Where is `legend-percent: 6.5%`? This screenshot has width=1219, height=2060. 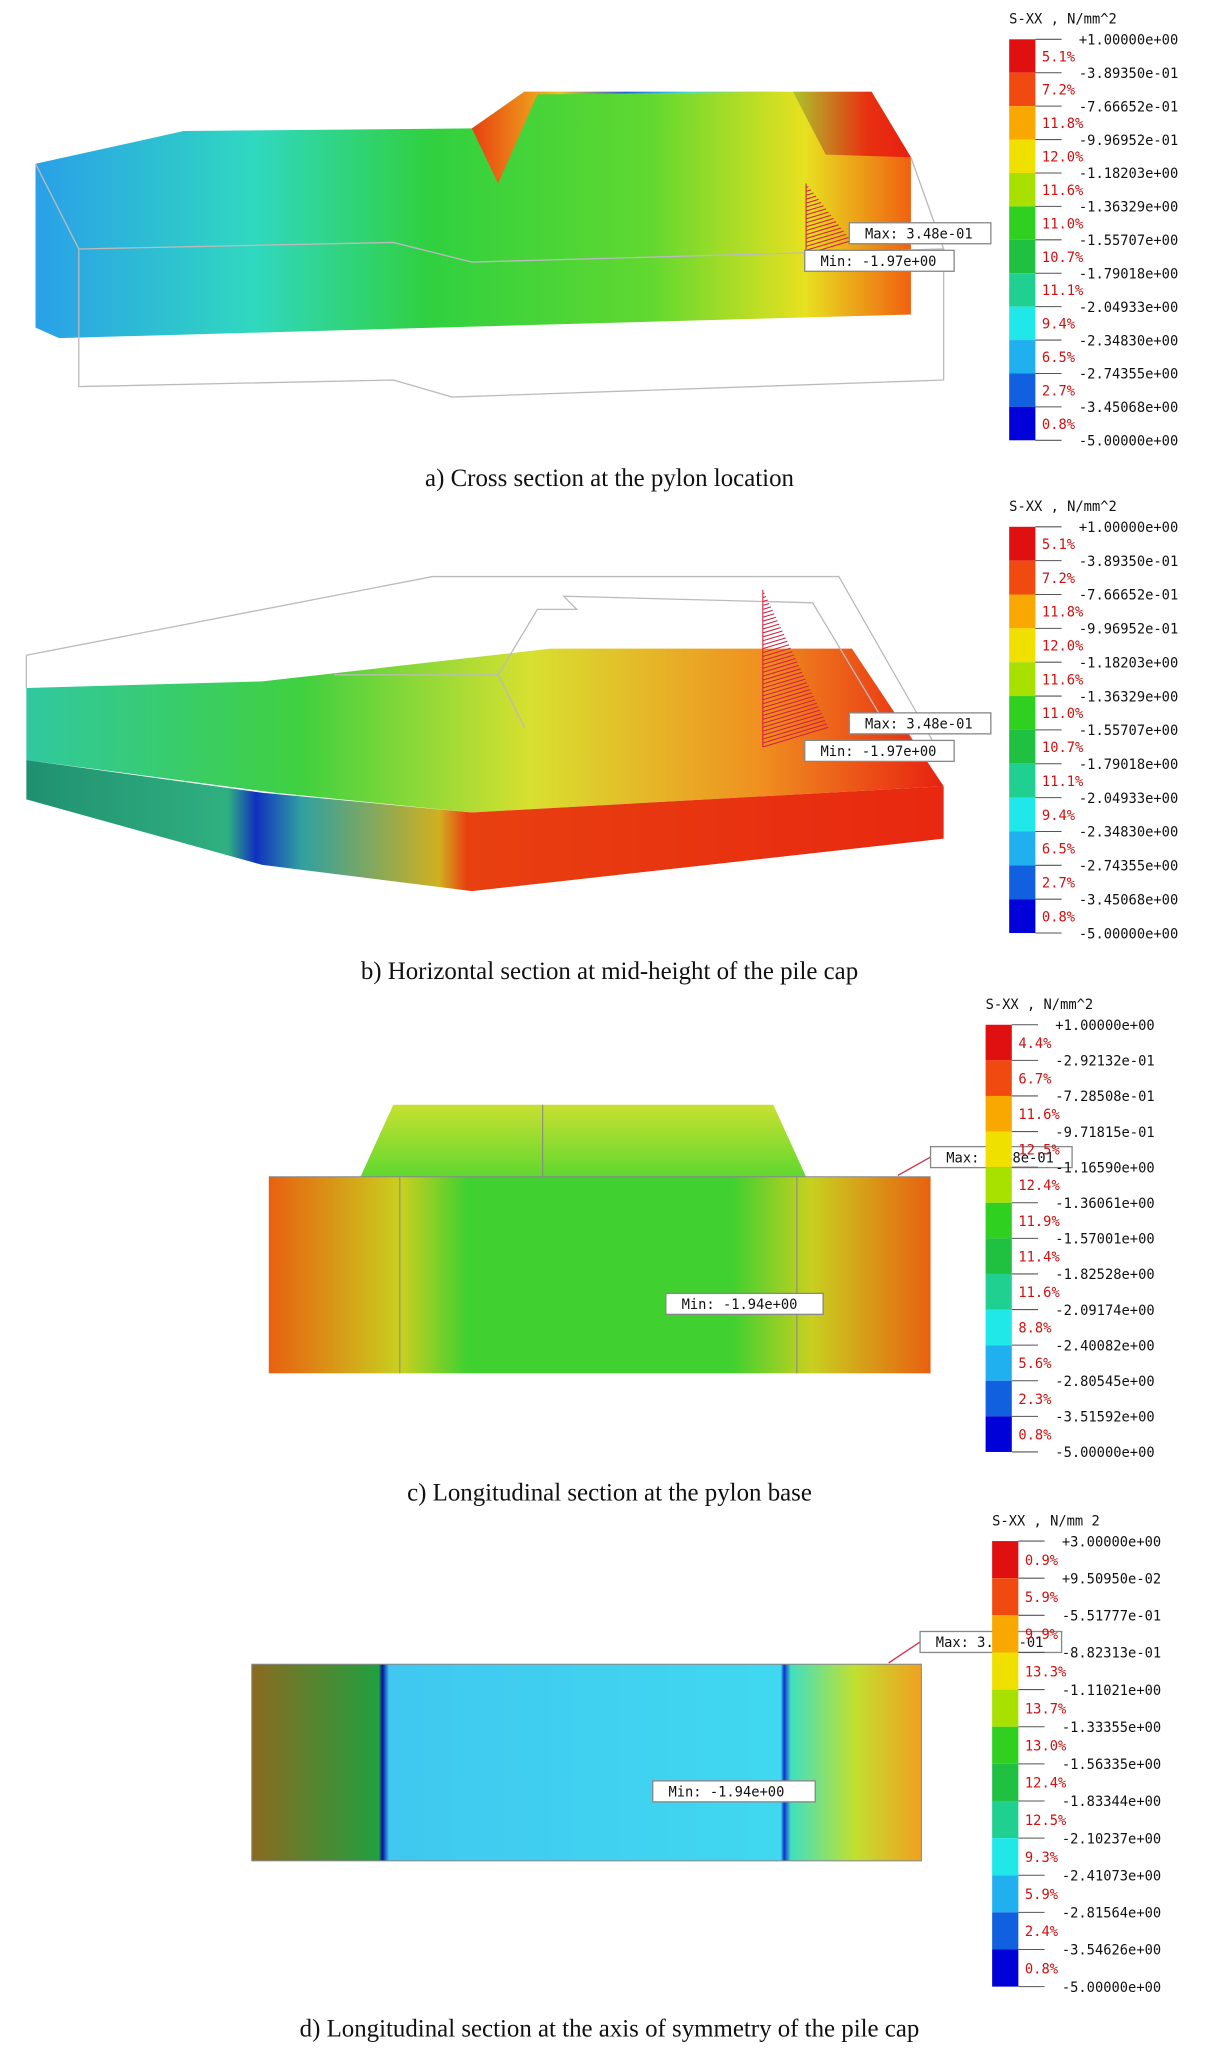 legend-percent: 6.5% is located at coordinates (1059, 358).